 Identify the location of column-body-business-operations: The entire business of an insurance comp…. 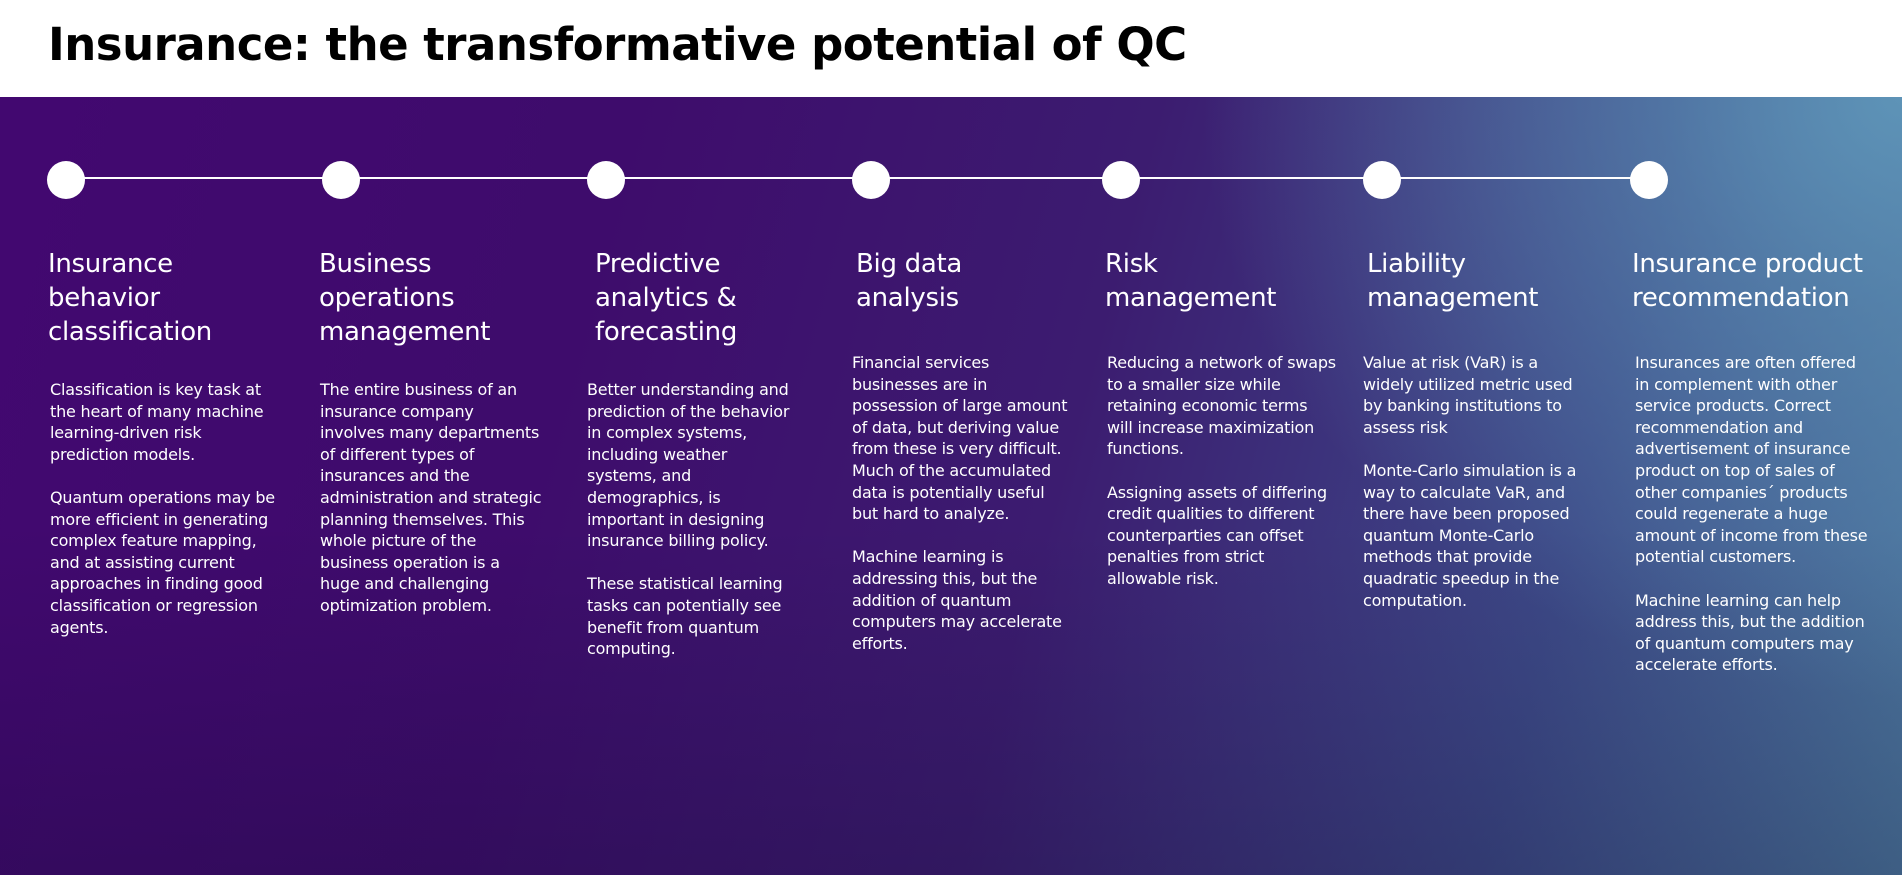
(431, 498).